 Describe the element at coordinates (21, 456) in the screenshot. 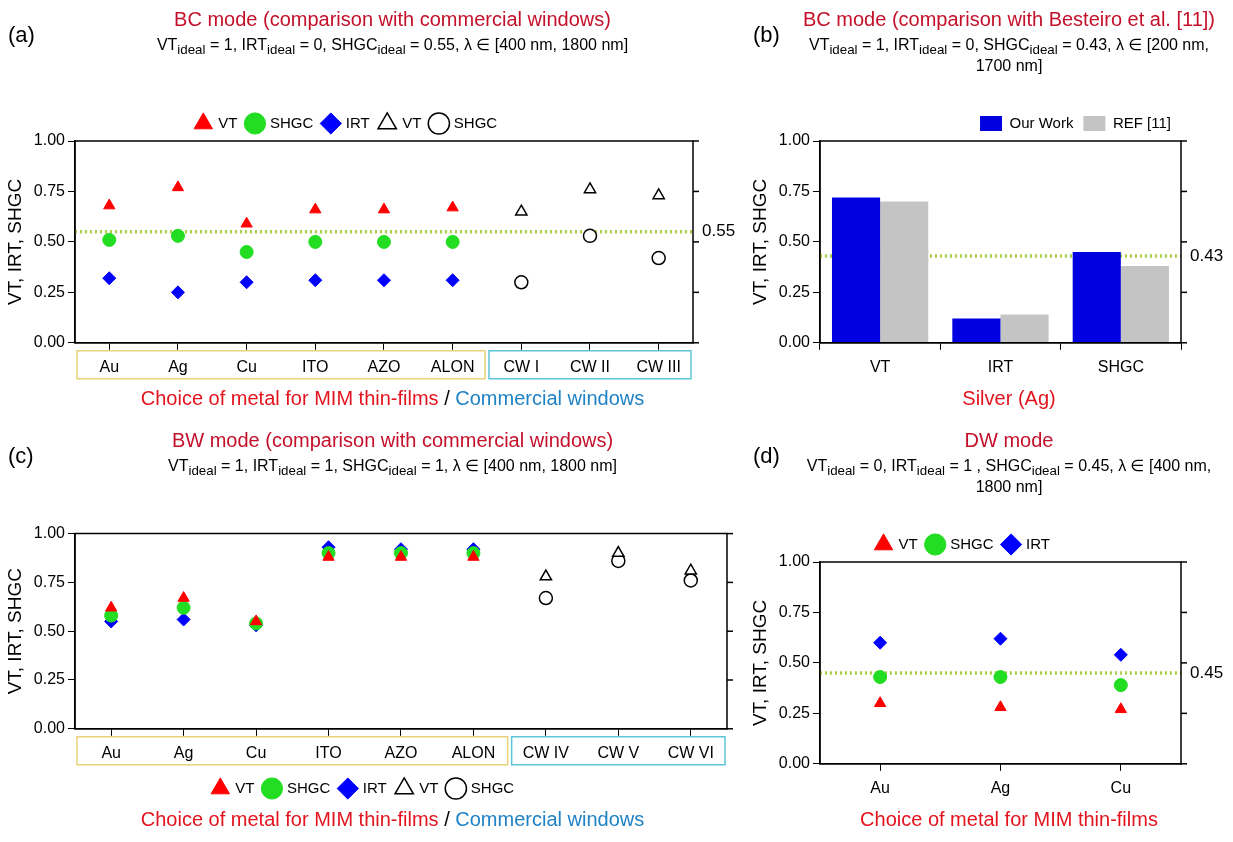

I see `text: (c)` at that location.